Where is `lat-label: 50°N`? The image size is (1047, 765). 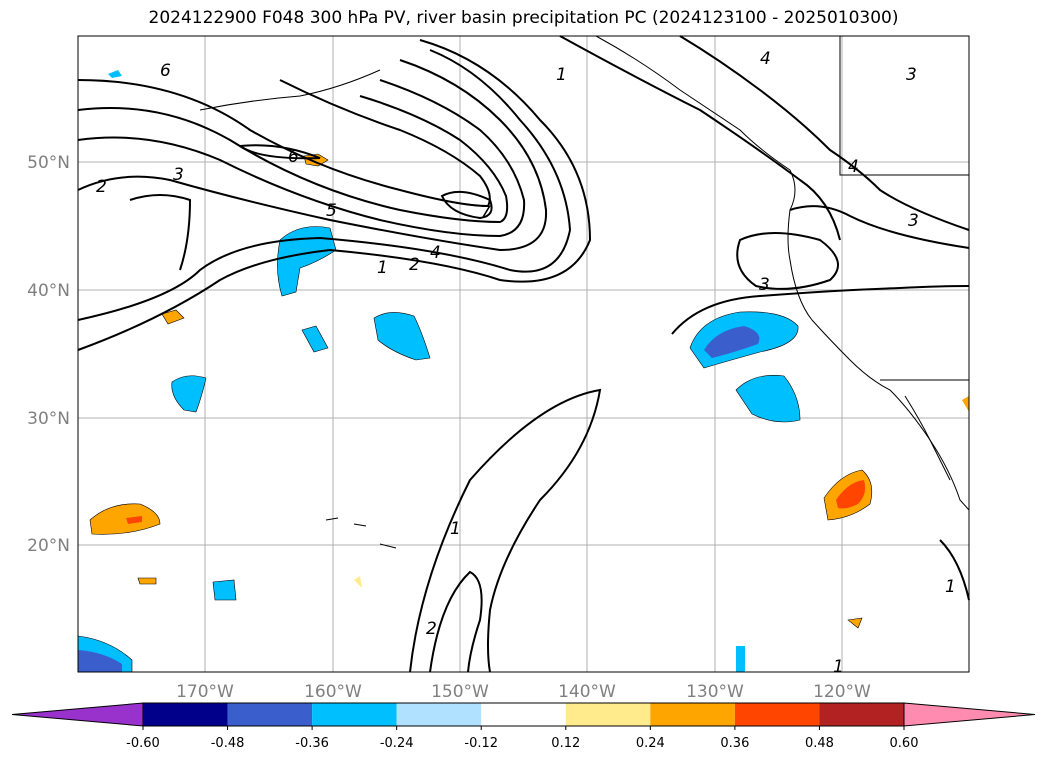 lat-label: 50°N is located at coordinates (48, 163).